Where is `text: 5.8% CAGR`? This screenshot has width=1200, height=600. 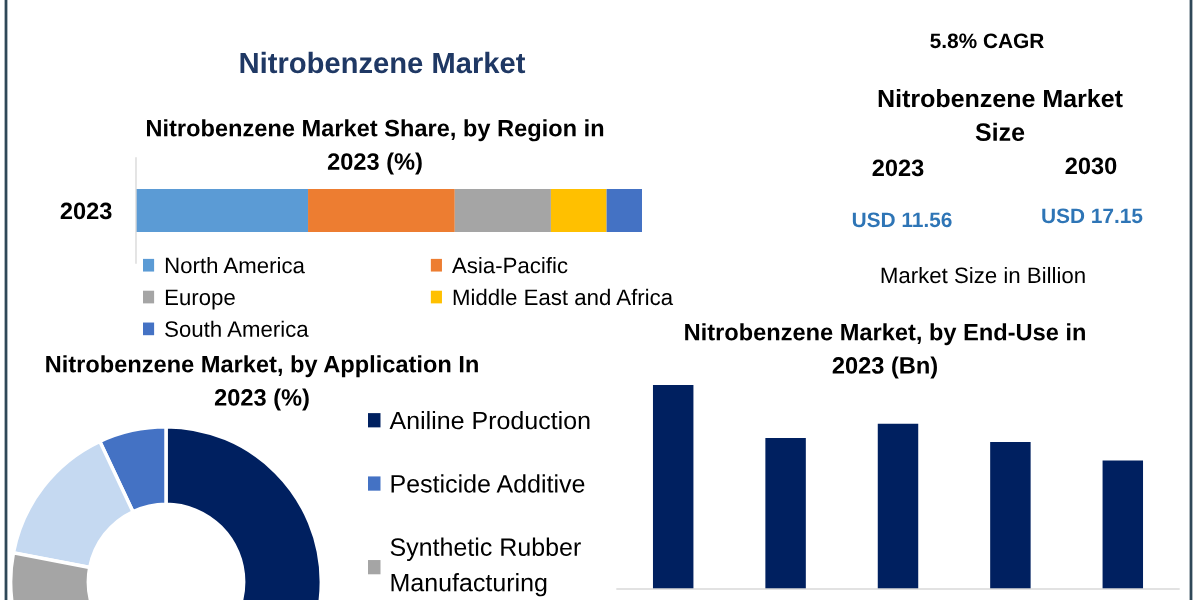 text: 5.8% CAGR is located at coordinates (987, 41).